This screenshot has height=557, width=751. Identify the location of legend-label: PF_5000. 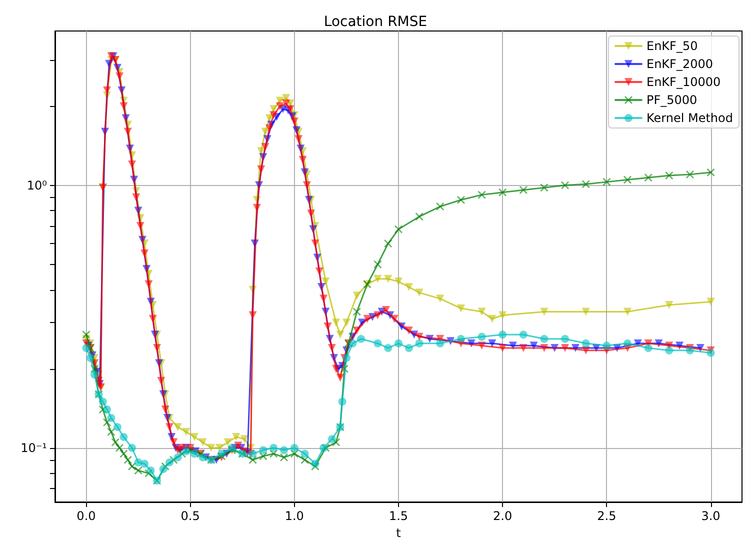
(672, 100).